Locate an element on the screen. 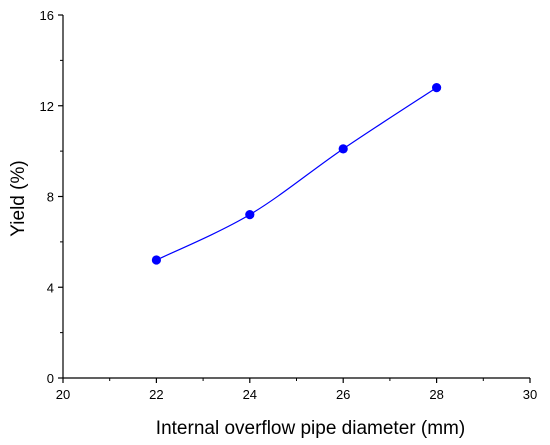 This screenshot has width=550, height=445. y-tick-label: 12 is located at coordinates (47, 106).